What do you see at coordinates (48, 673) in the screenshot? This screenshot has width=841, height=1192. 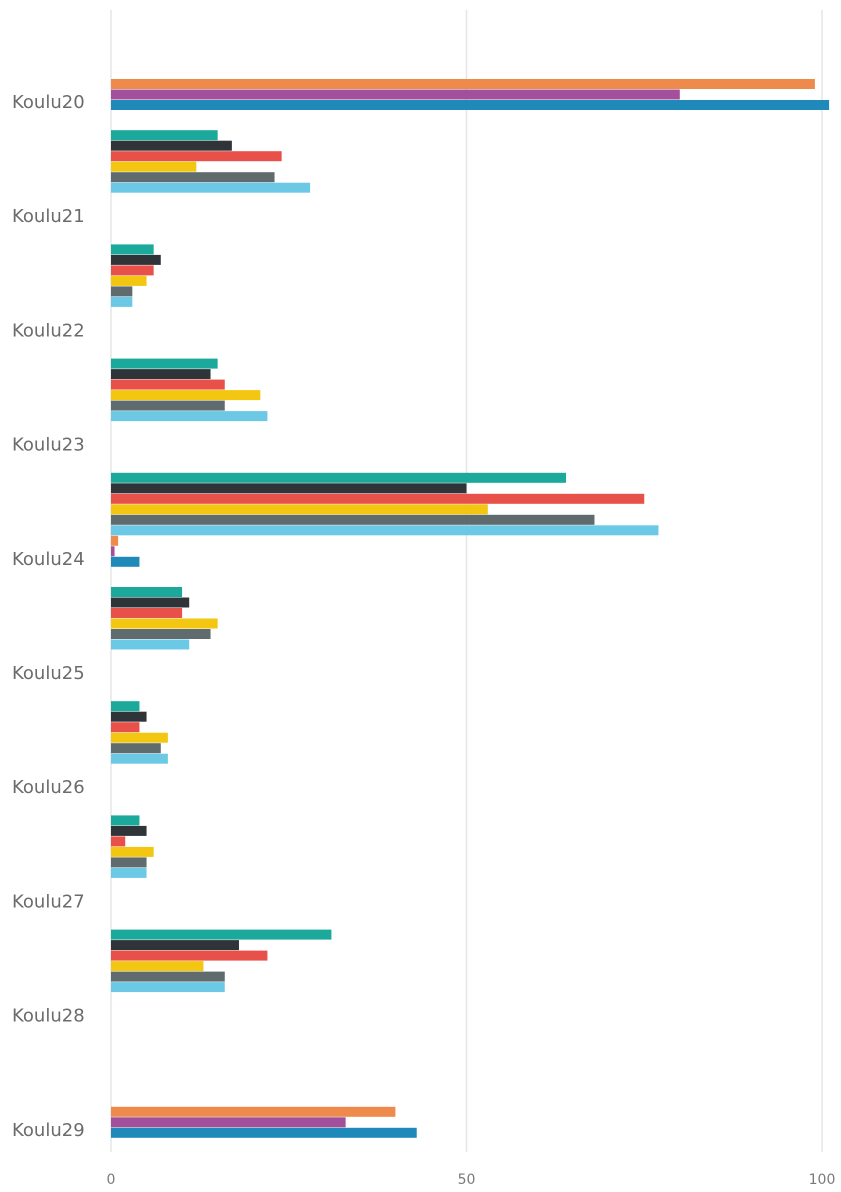 I see `category-label-5: Koulu25` at bounding box center [48, 673].